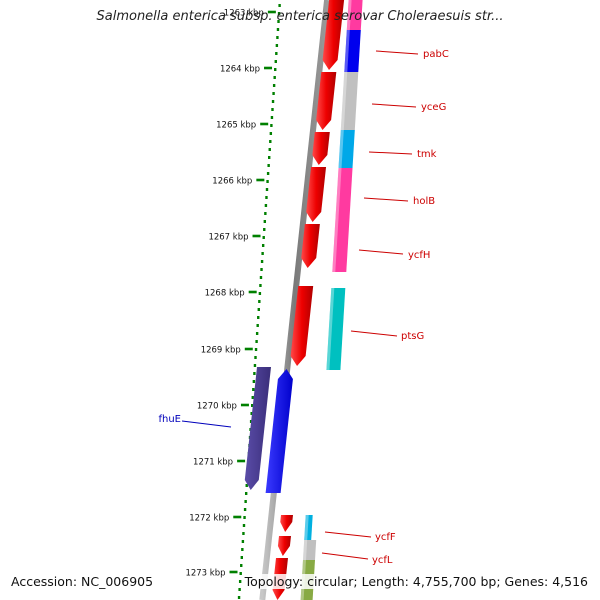  What do you see at coordinates (236, 126) in the screenshot?
I see `ruler-tick-label: 1265 kbp` at bounding box center [236, 126].